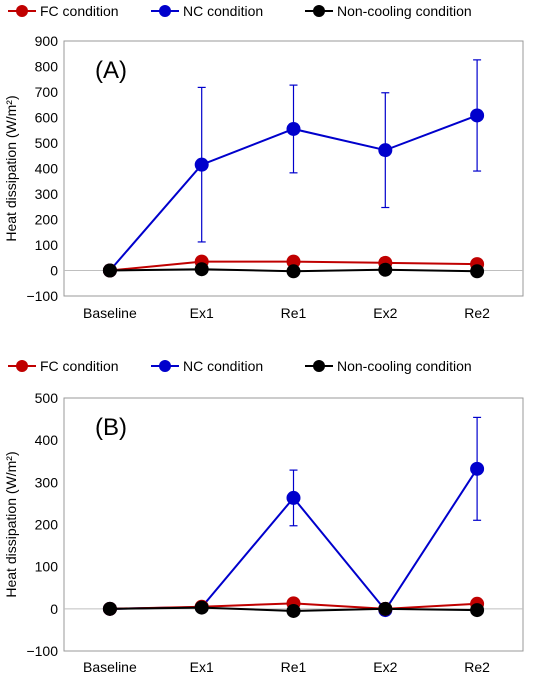 The width and height of the screenshot is (550, 683). I want to click on y-tick-label: 700, so click(47, 92).